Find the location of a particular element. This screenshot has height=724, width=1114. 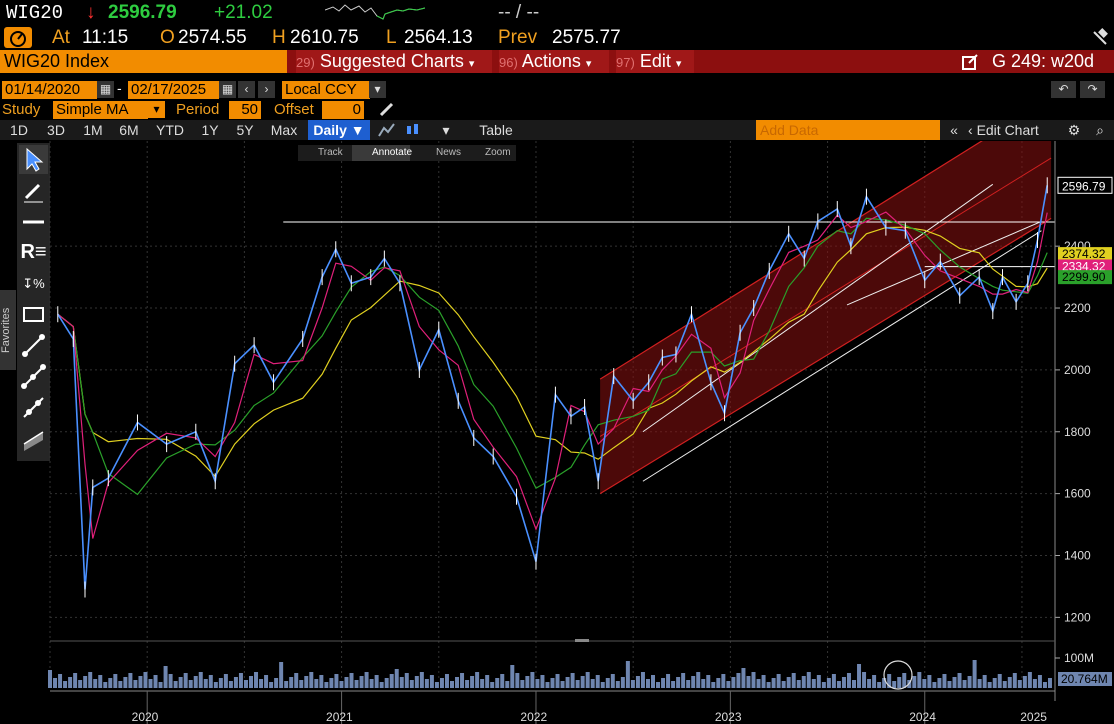

track-mode: Track is located at coordinates (330, 152).